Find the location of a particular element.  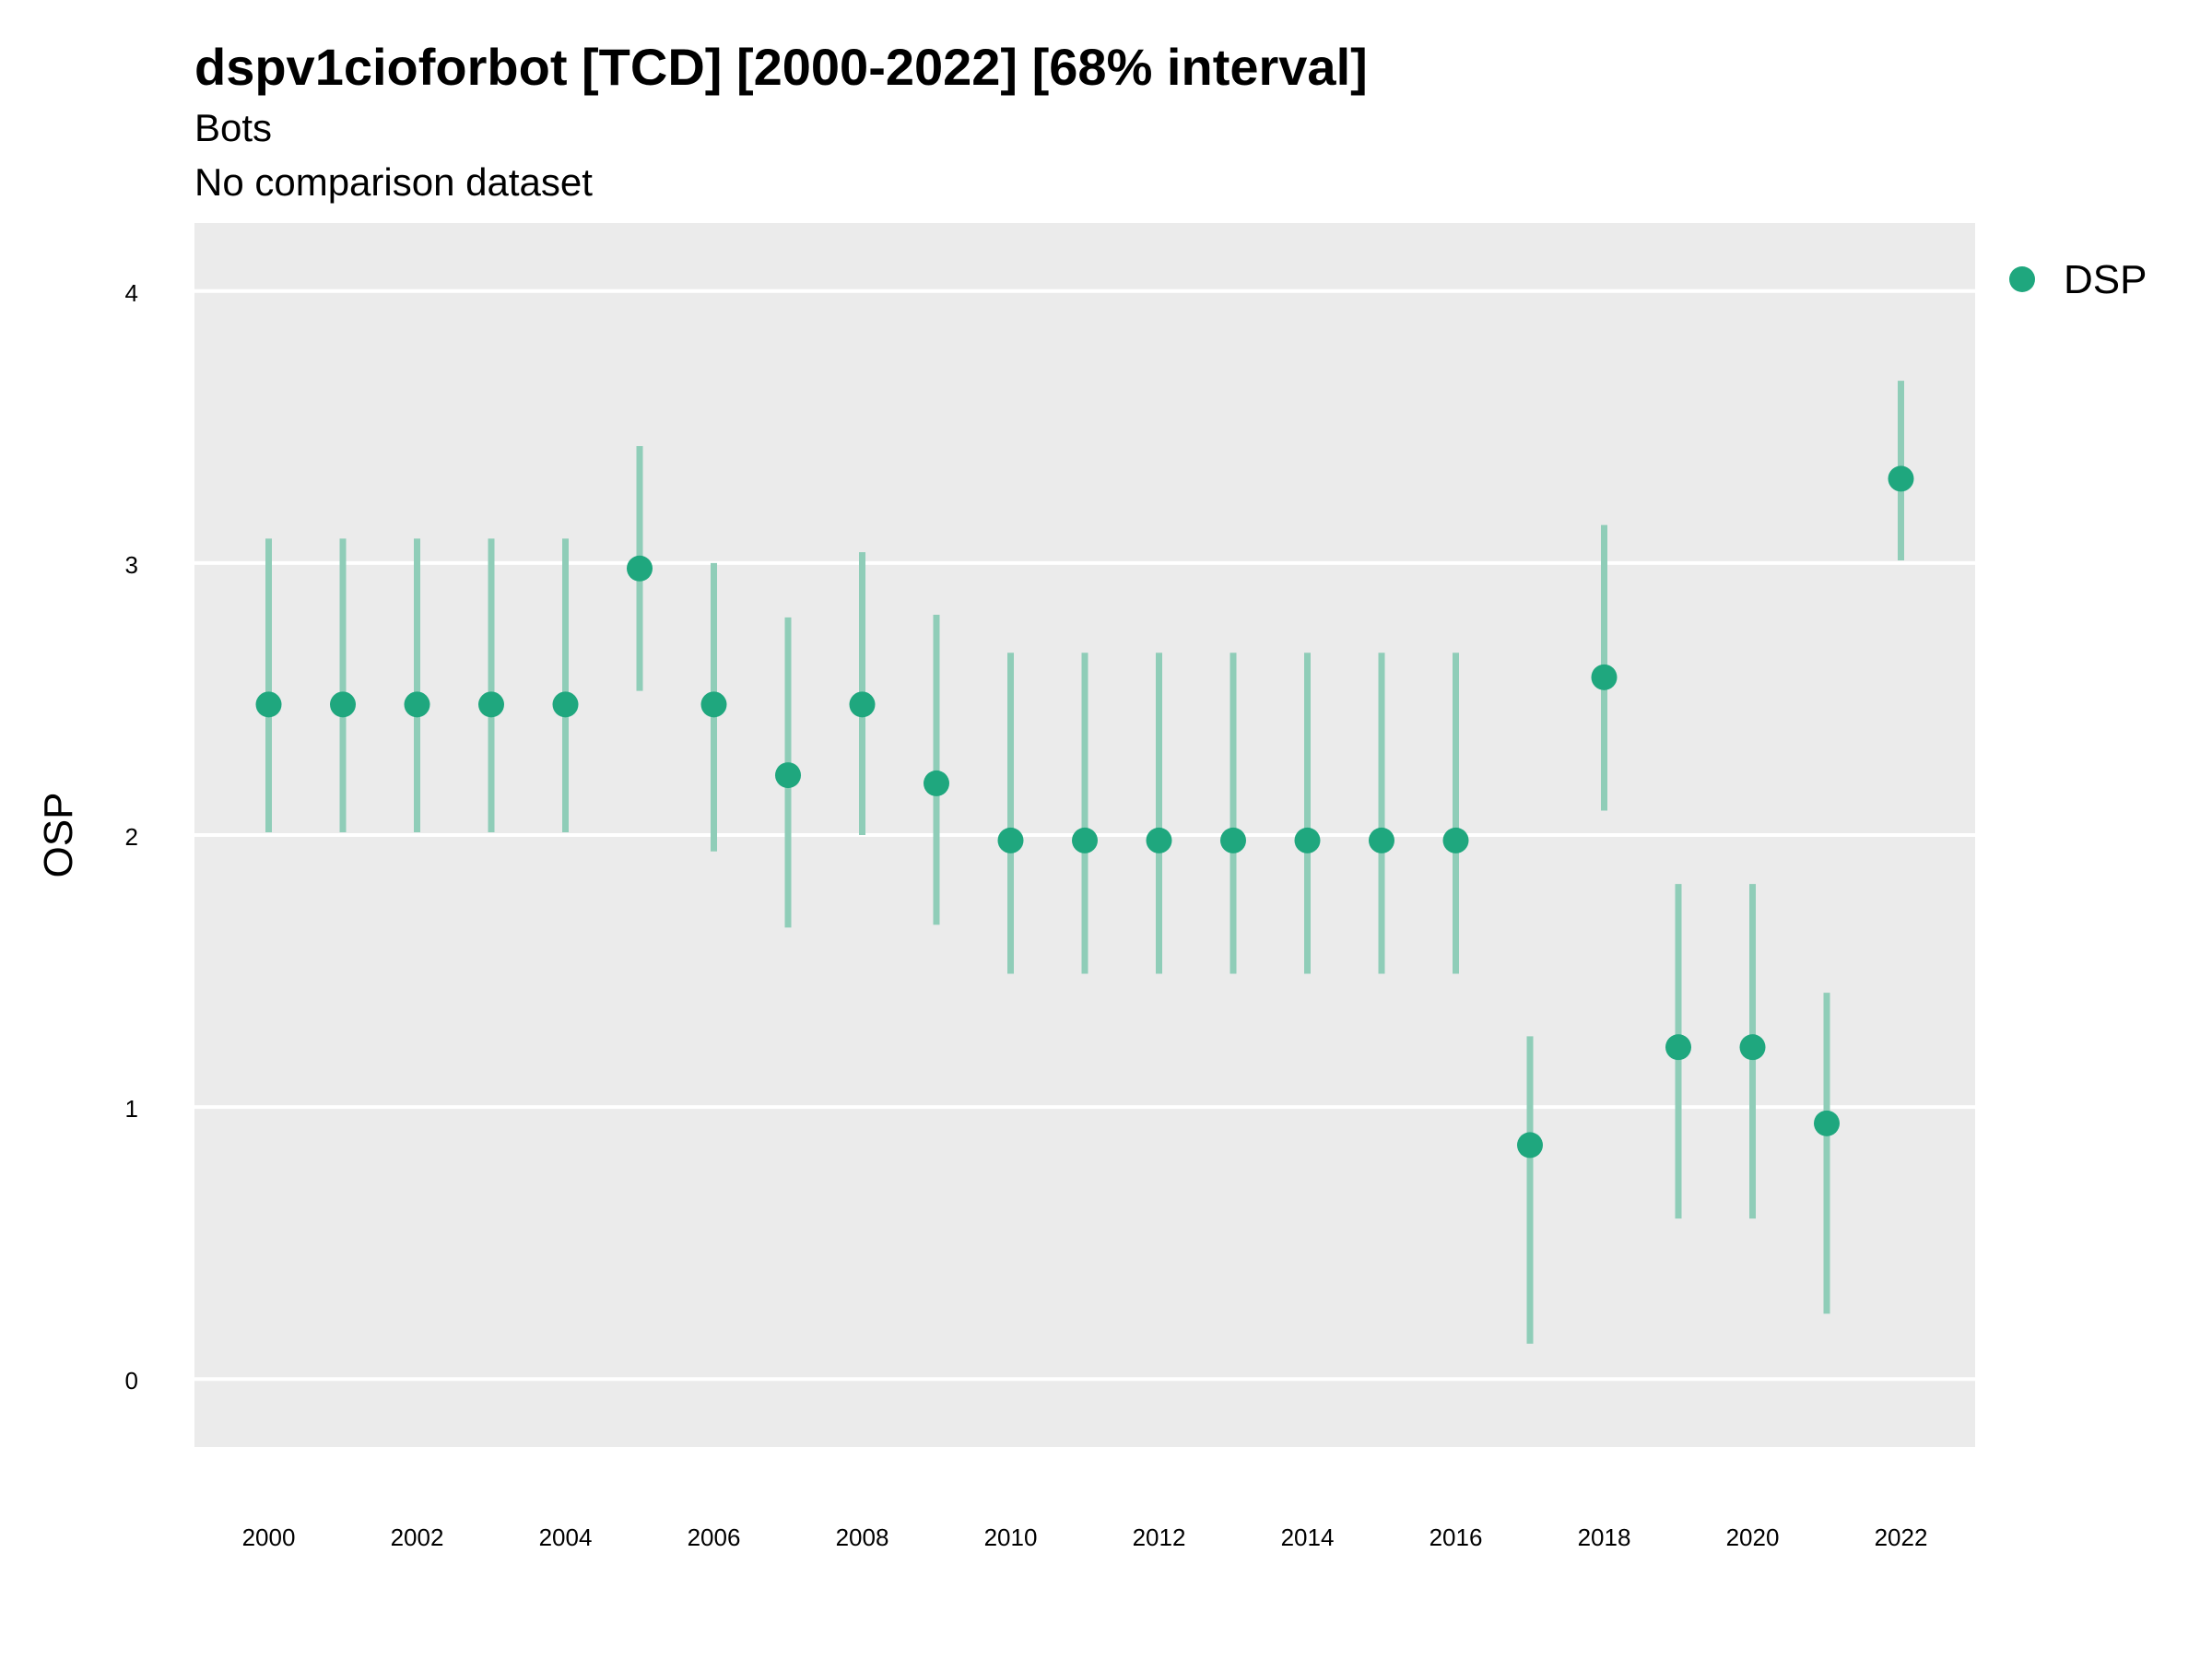

data-point-2015 is located at coordinates (1381, 840).